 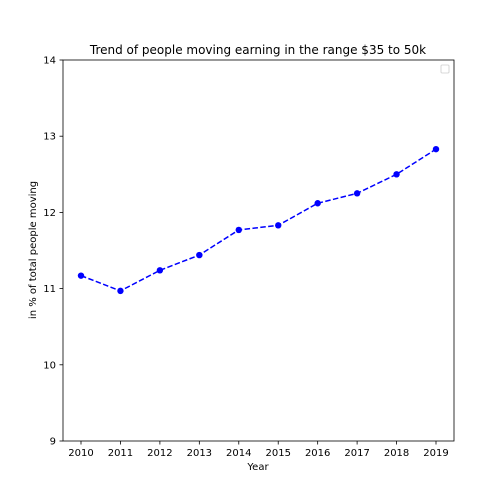 What do you see at coordinates (199, 453) in the screenshot?
I see `x-tick-label: 2013` at bounding box center [199, 453].